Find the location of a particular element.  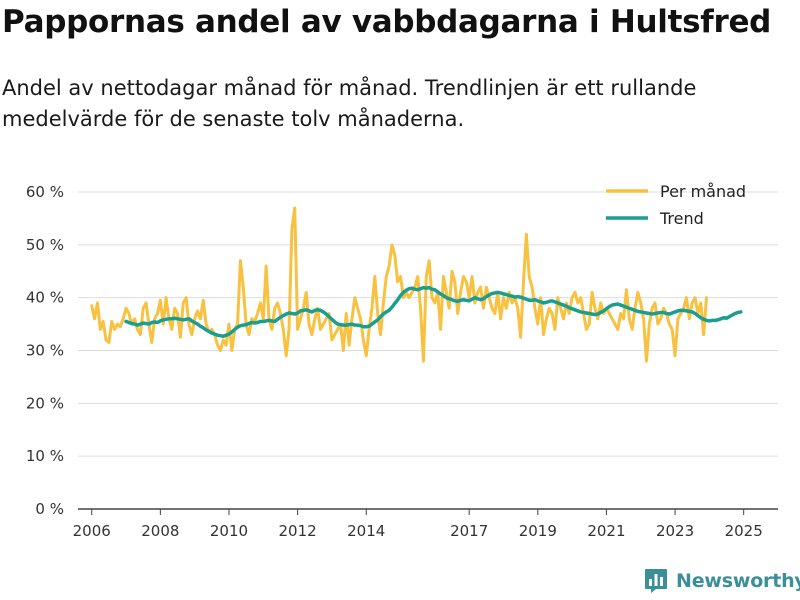

x-tick-label: 2012 is located at coordinates (298, 531).